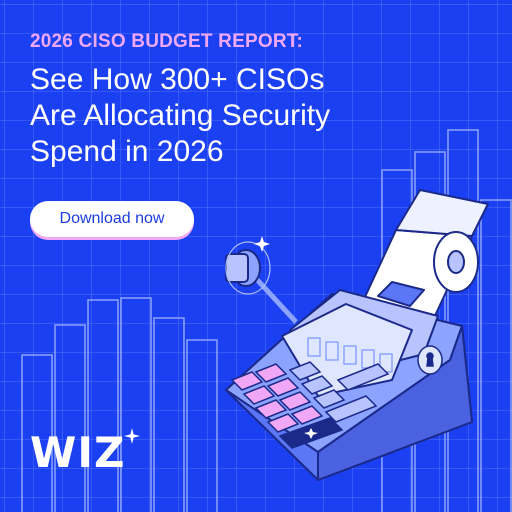 This screenshot has height=512, width=512. I want to click on crank-handle, so click(261, 282).